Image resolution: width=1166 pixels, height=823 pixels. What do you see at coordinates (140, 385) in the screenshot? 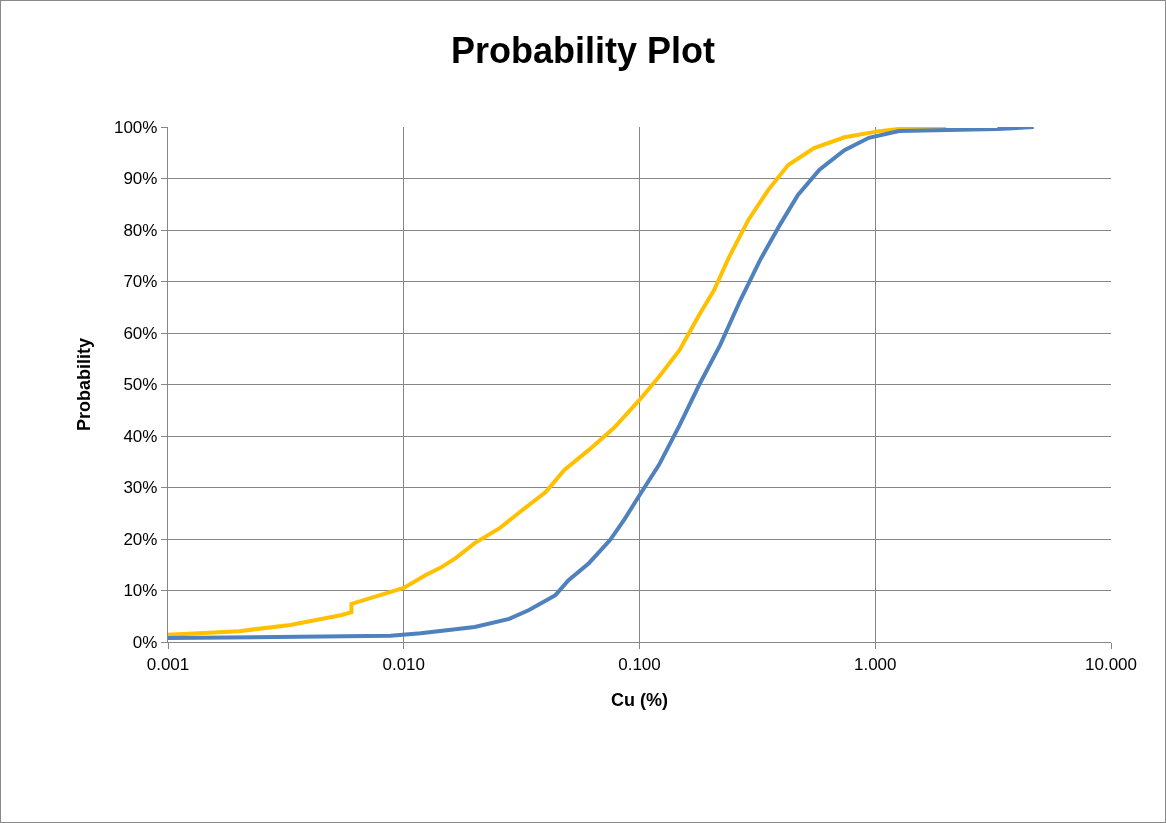
I see `y-tick-label: 50%` at bounding box center [140, 385].